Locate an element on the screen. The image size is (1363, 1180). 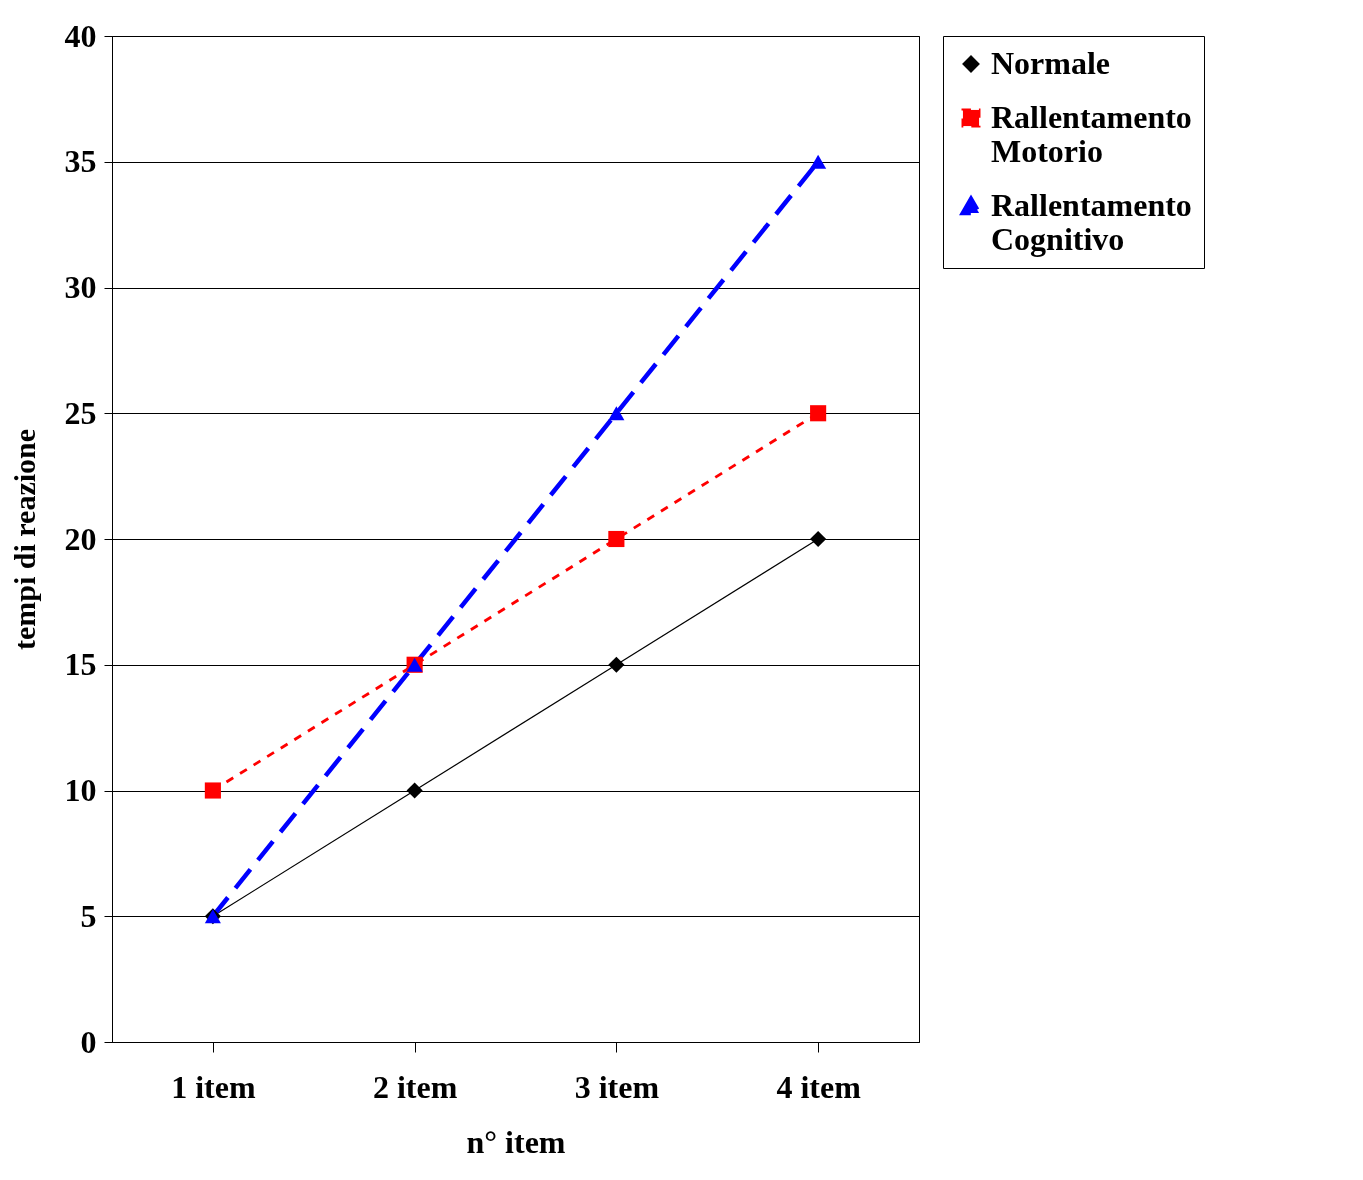
x-tick-label: 4 item is located at coordinates (819, 1086).